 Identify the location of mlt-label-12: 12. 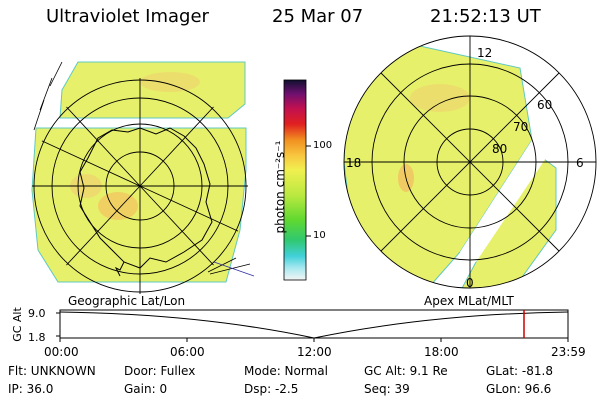
(485, 53).